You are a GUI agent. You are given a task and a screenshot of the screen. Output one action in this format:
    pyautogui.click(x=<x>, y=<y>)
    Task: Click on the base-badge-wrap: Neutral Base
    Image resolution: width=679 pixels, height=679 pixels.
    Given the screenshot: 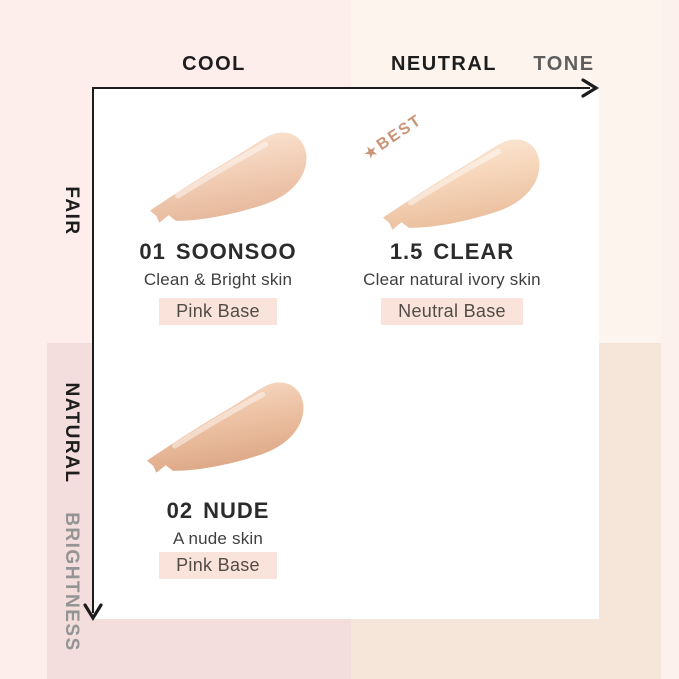 What is the action you would take?
    pyautogui.click(x=452, y=311)
    